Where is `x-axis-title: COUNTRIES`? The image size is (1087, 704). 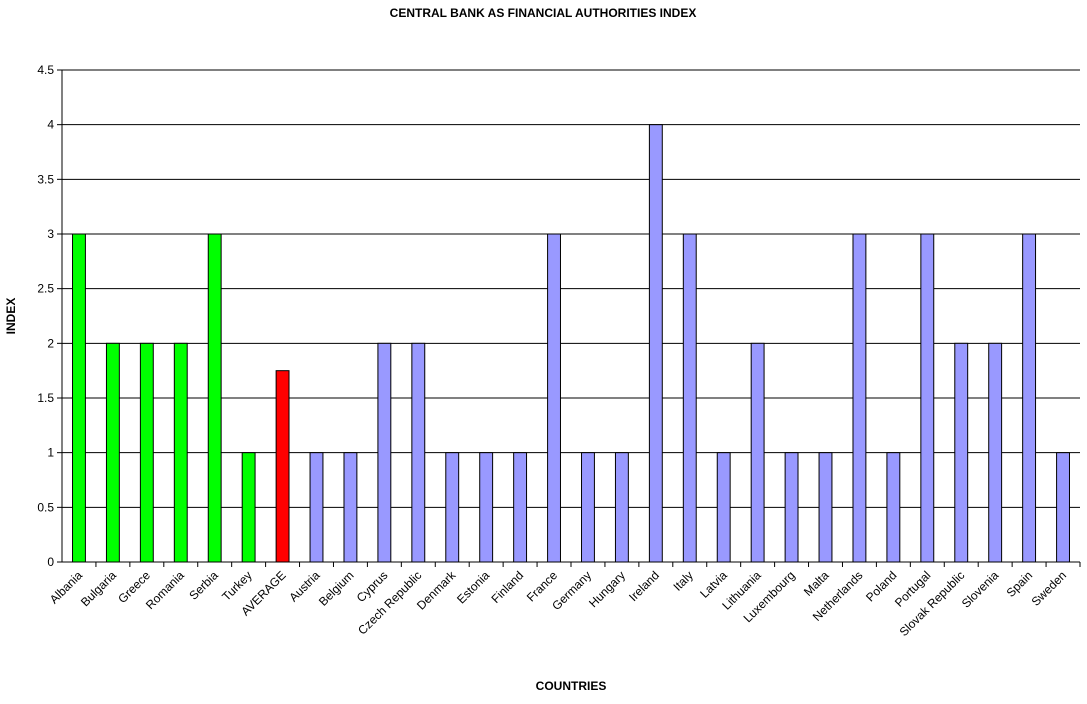 x-axis-title: COUNTRIES is located at coordinates (571, 686).